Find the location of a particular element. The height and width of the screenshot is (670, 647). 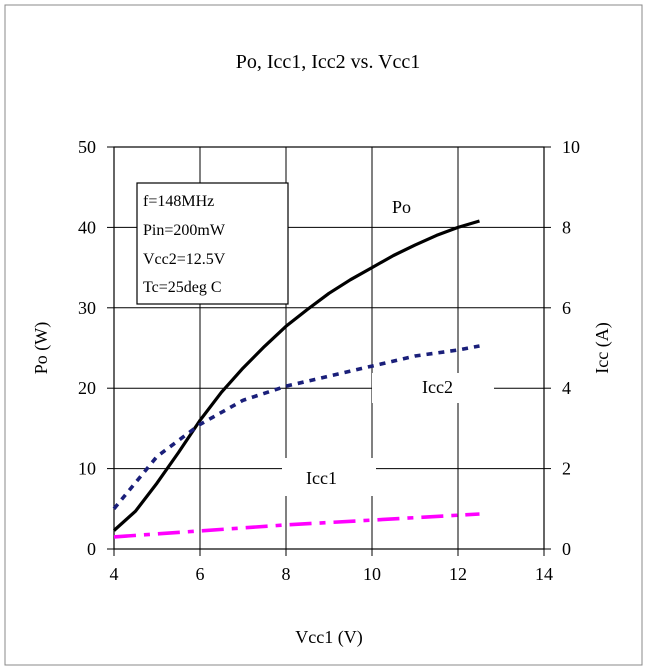

y-left-tick-label-0: 0 is located at coordinates (91, 549).